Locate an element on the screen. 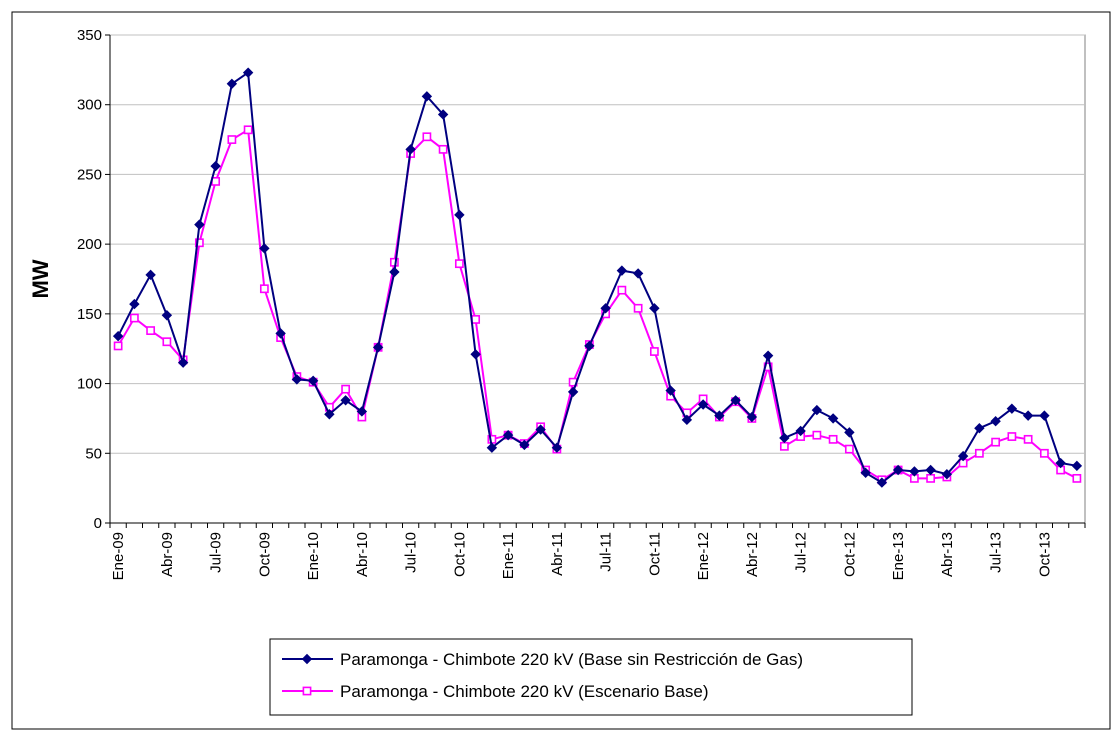 This screenshot has width=1113, height=731. x-tick-label: Oct-12 is located at coordinates (849, 554).